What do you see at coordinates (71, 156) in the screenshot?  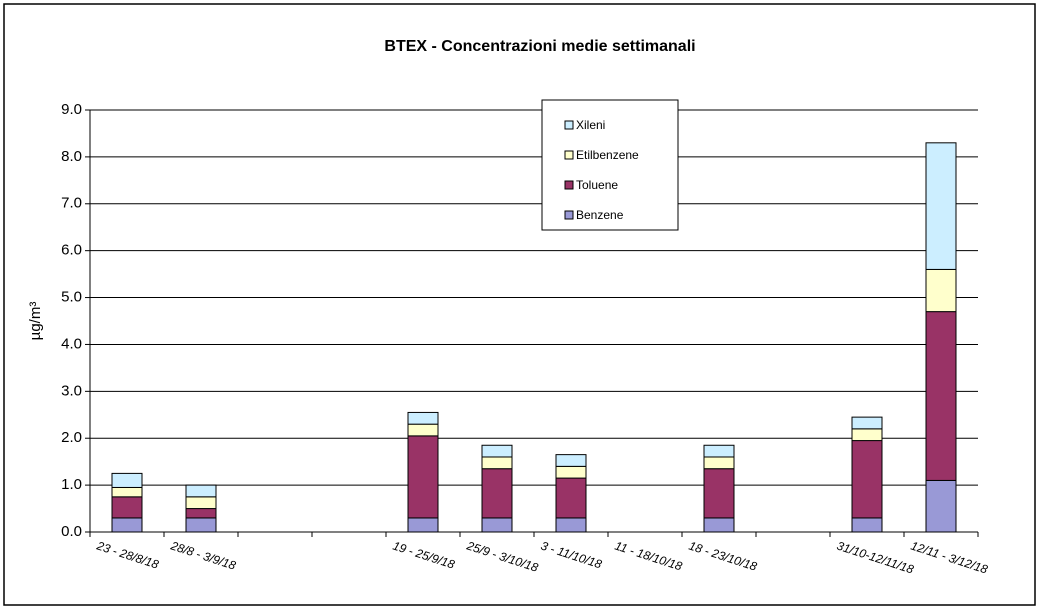 I see `y-tick-label: 8.0` at bounding box center [71, 156].